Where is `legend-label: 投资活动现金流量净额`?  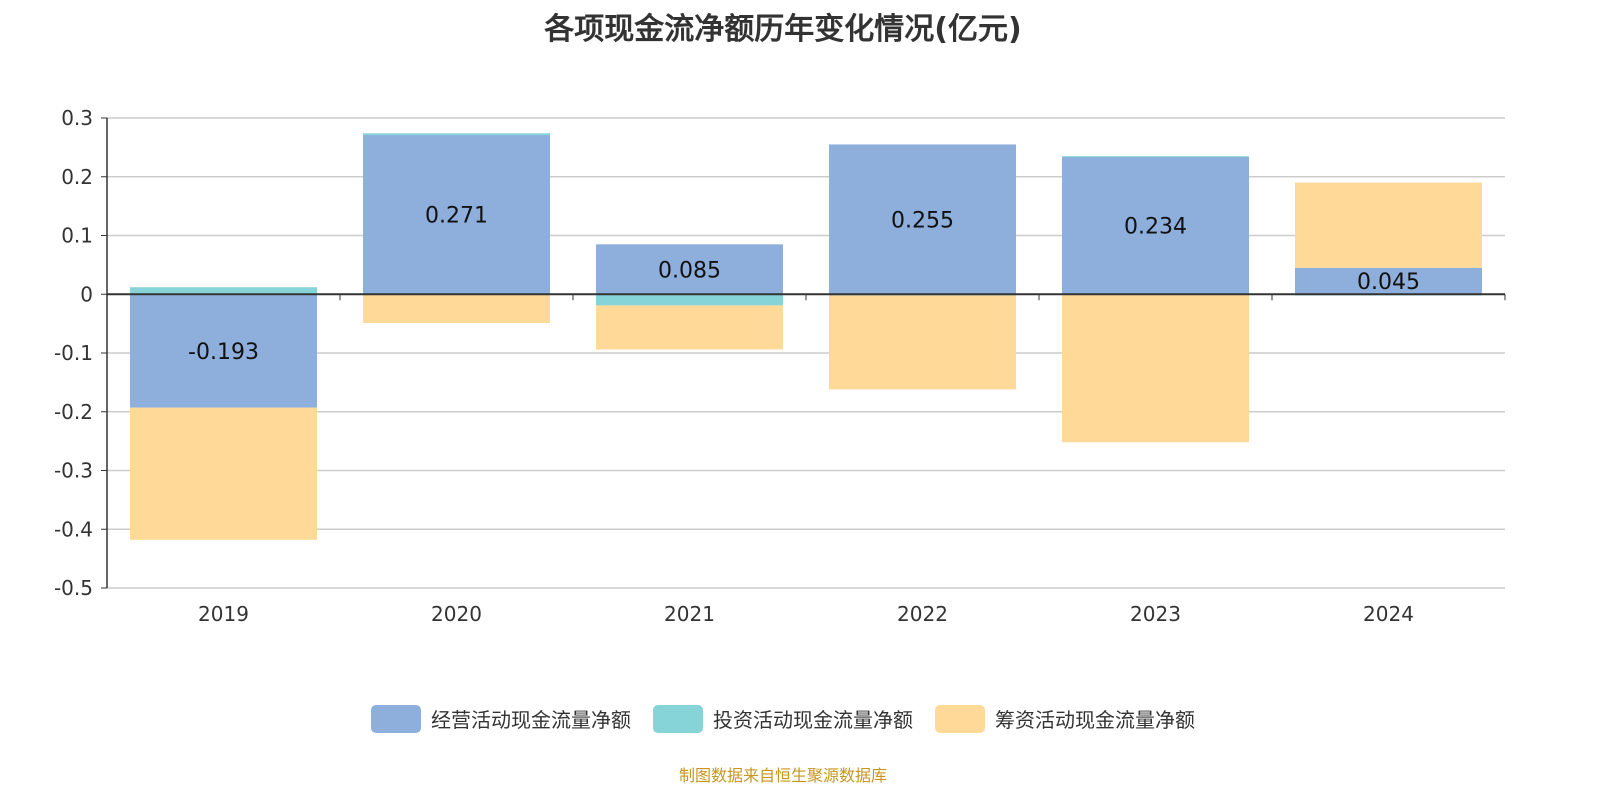 legend-label: 投资活动现金流量净额 is located at coordinates (813, 720).